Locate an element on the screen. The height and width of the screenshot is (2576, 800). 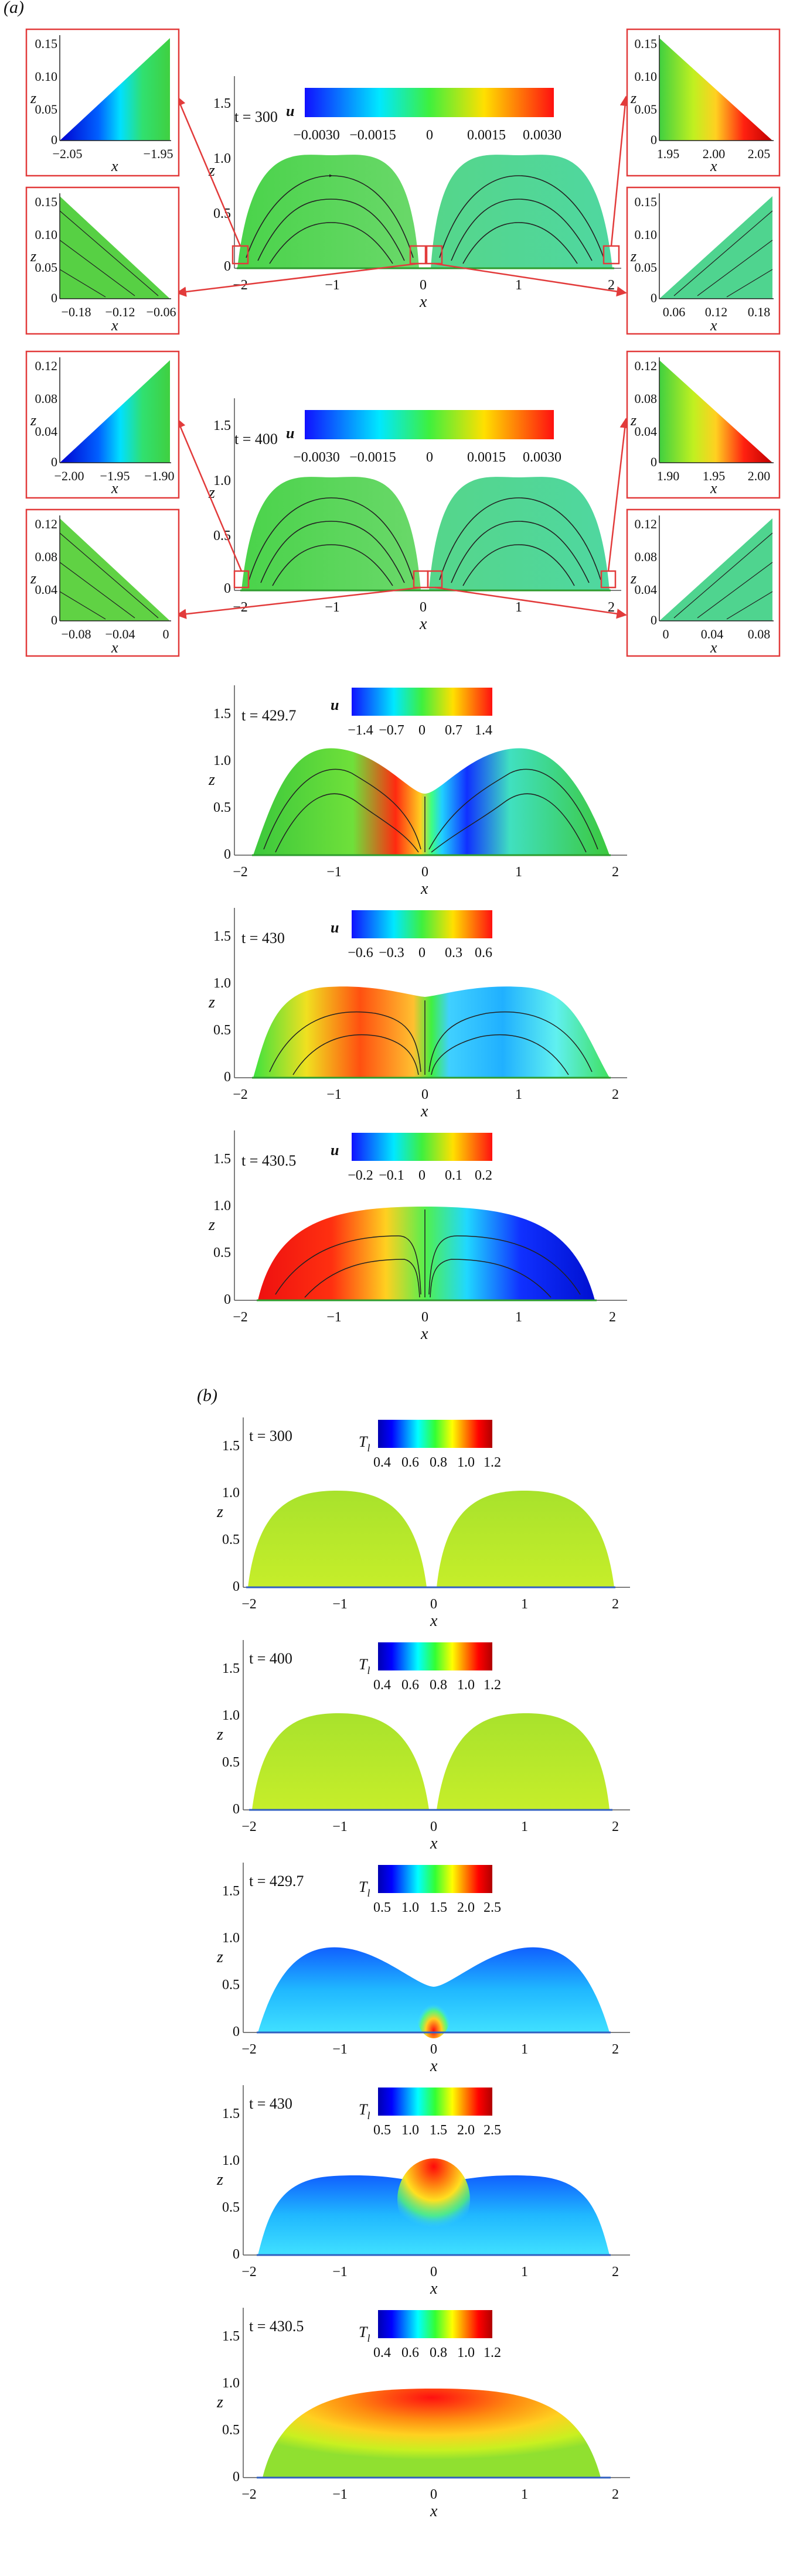
svg-text: 2.05 is located at coordinates (760, 154).